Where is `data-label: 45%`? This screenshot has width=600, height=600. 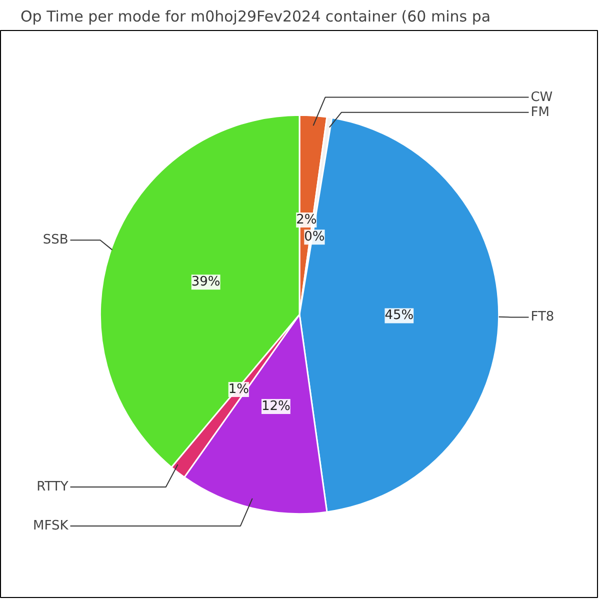 data-label: 45% is located at coordinates (399, 316).